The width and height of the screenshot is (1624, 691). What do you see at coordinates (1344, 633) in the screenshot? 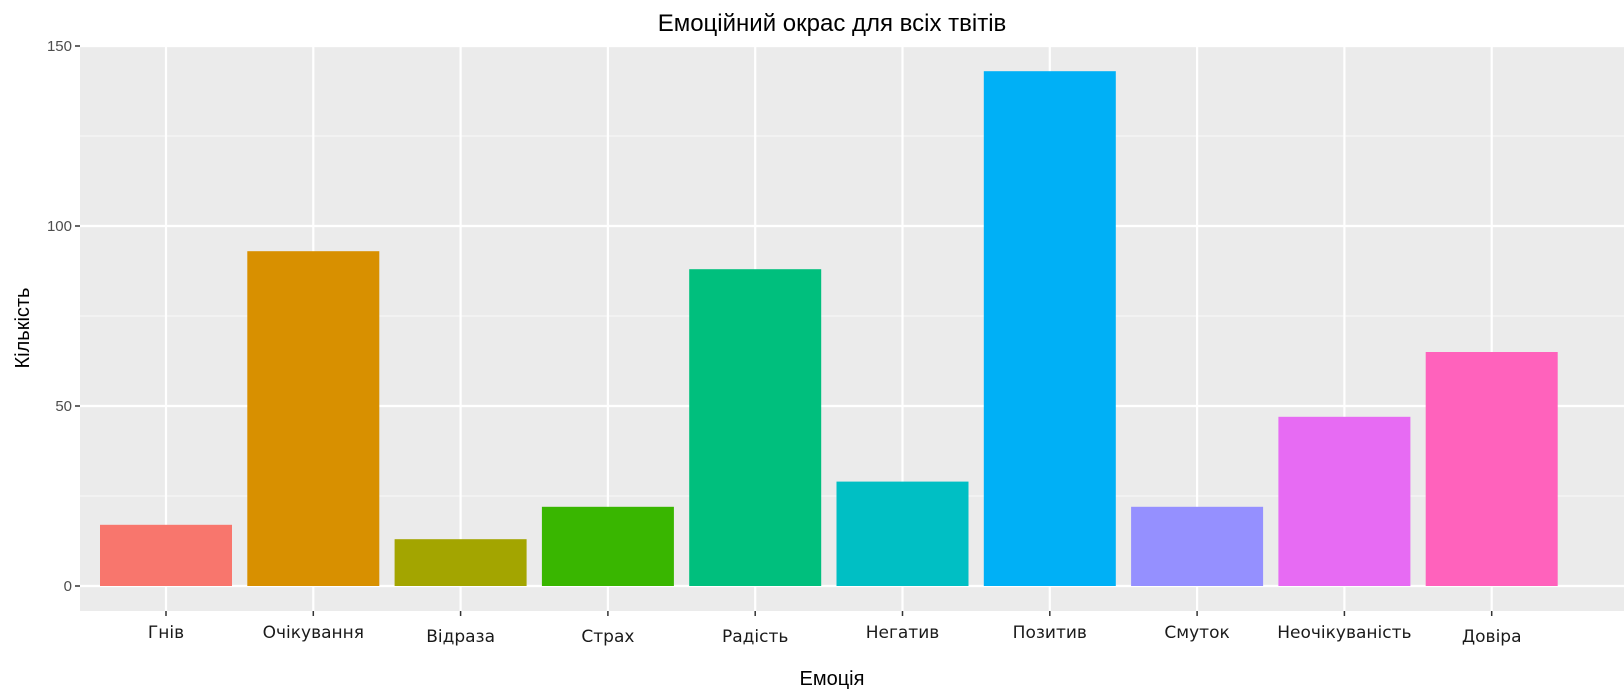
I see `x-tick-label: Неочікуваність` at bounding box center [1344, 633].